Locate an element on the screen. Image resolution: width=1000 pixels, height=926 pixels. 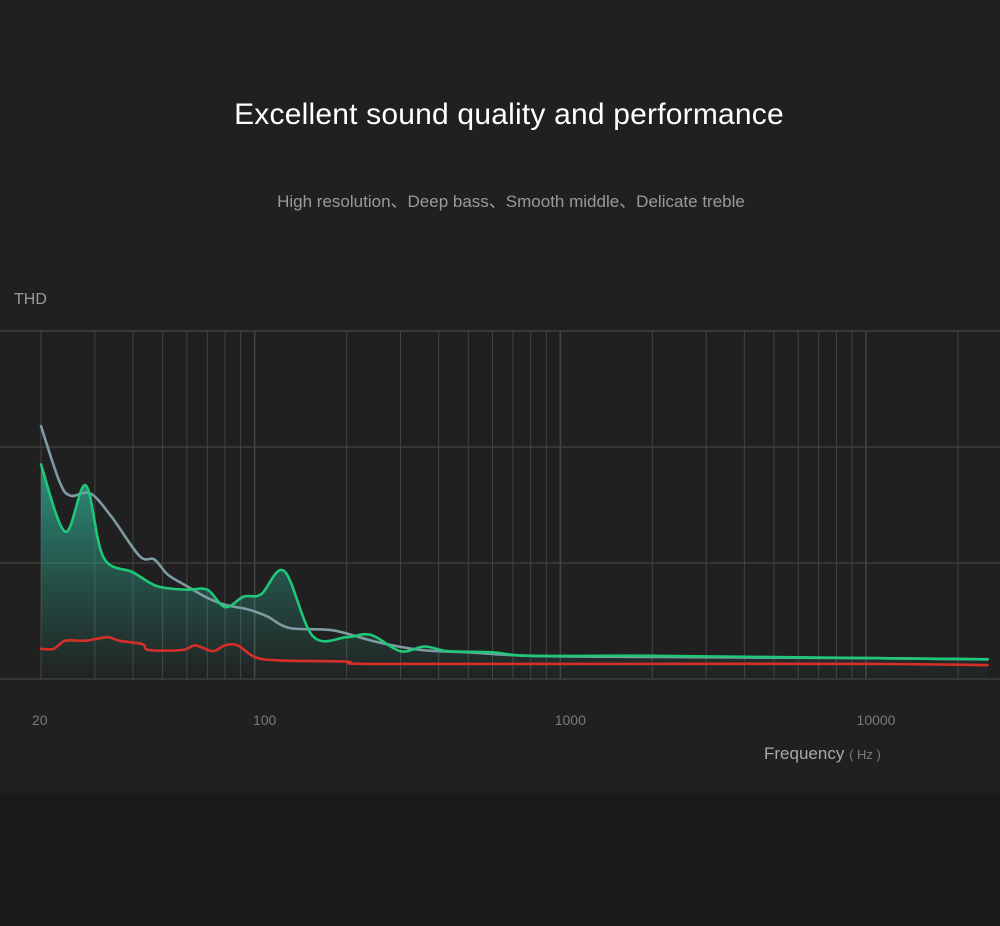
x-axis-unit: ( Hz ) is located at coordinates (865, 754).